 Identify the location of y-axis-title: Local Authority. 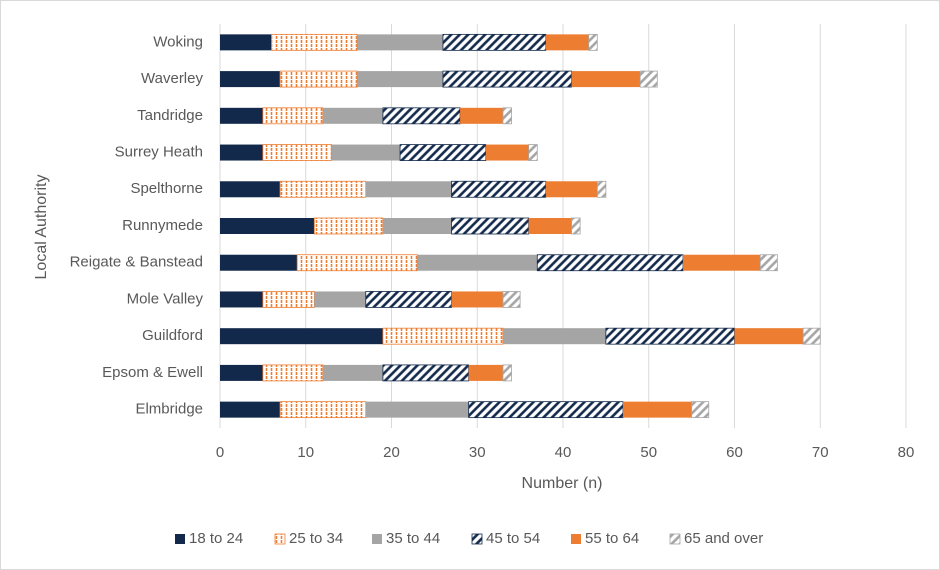
(41, 227).